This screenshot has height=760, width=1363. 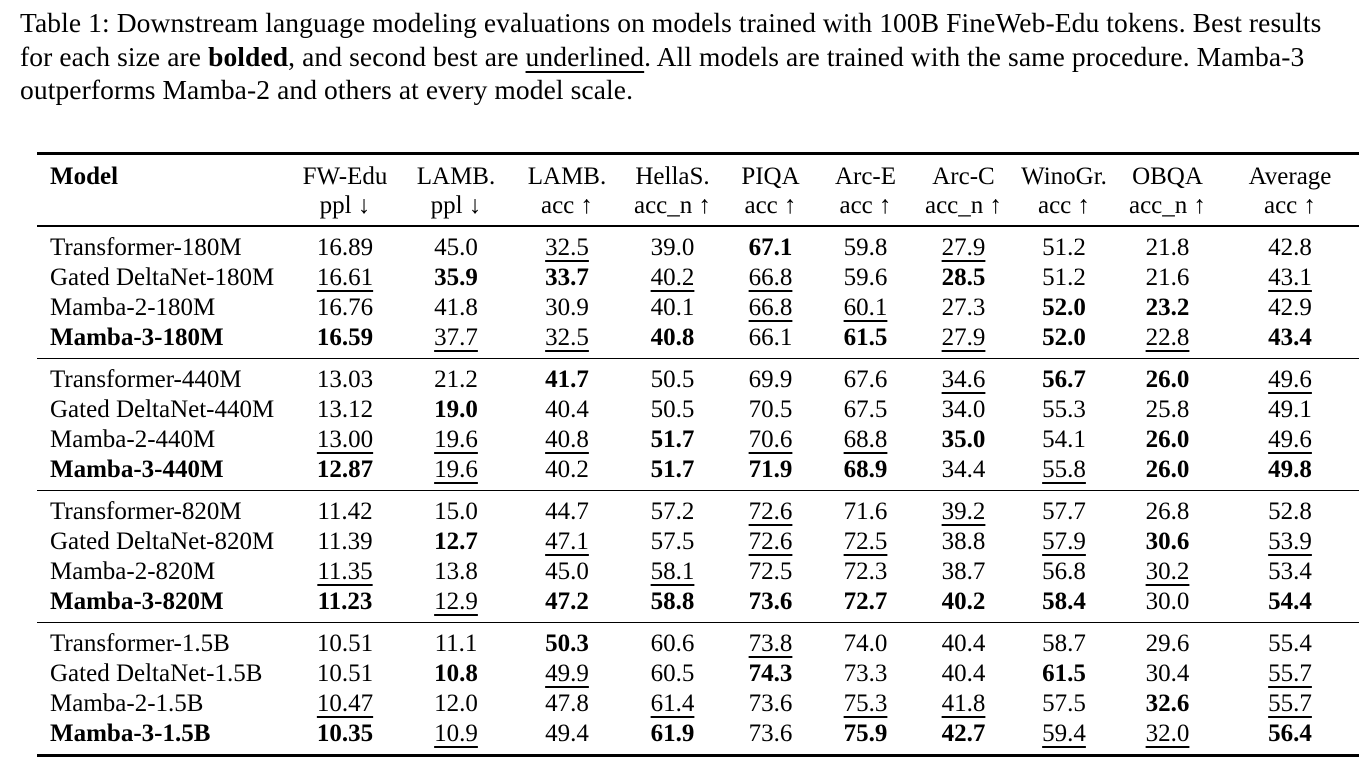 I want to click on cell-value: 35.0, so click(x=963, y=439).